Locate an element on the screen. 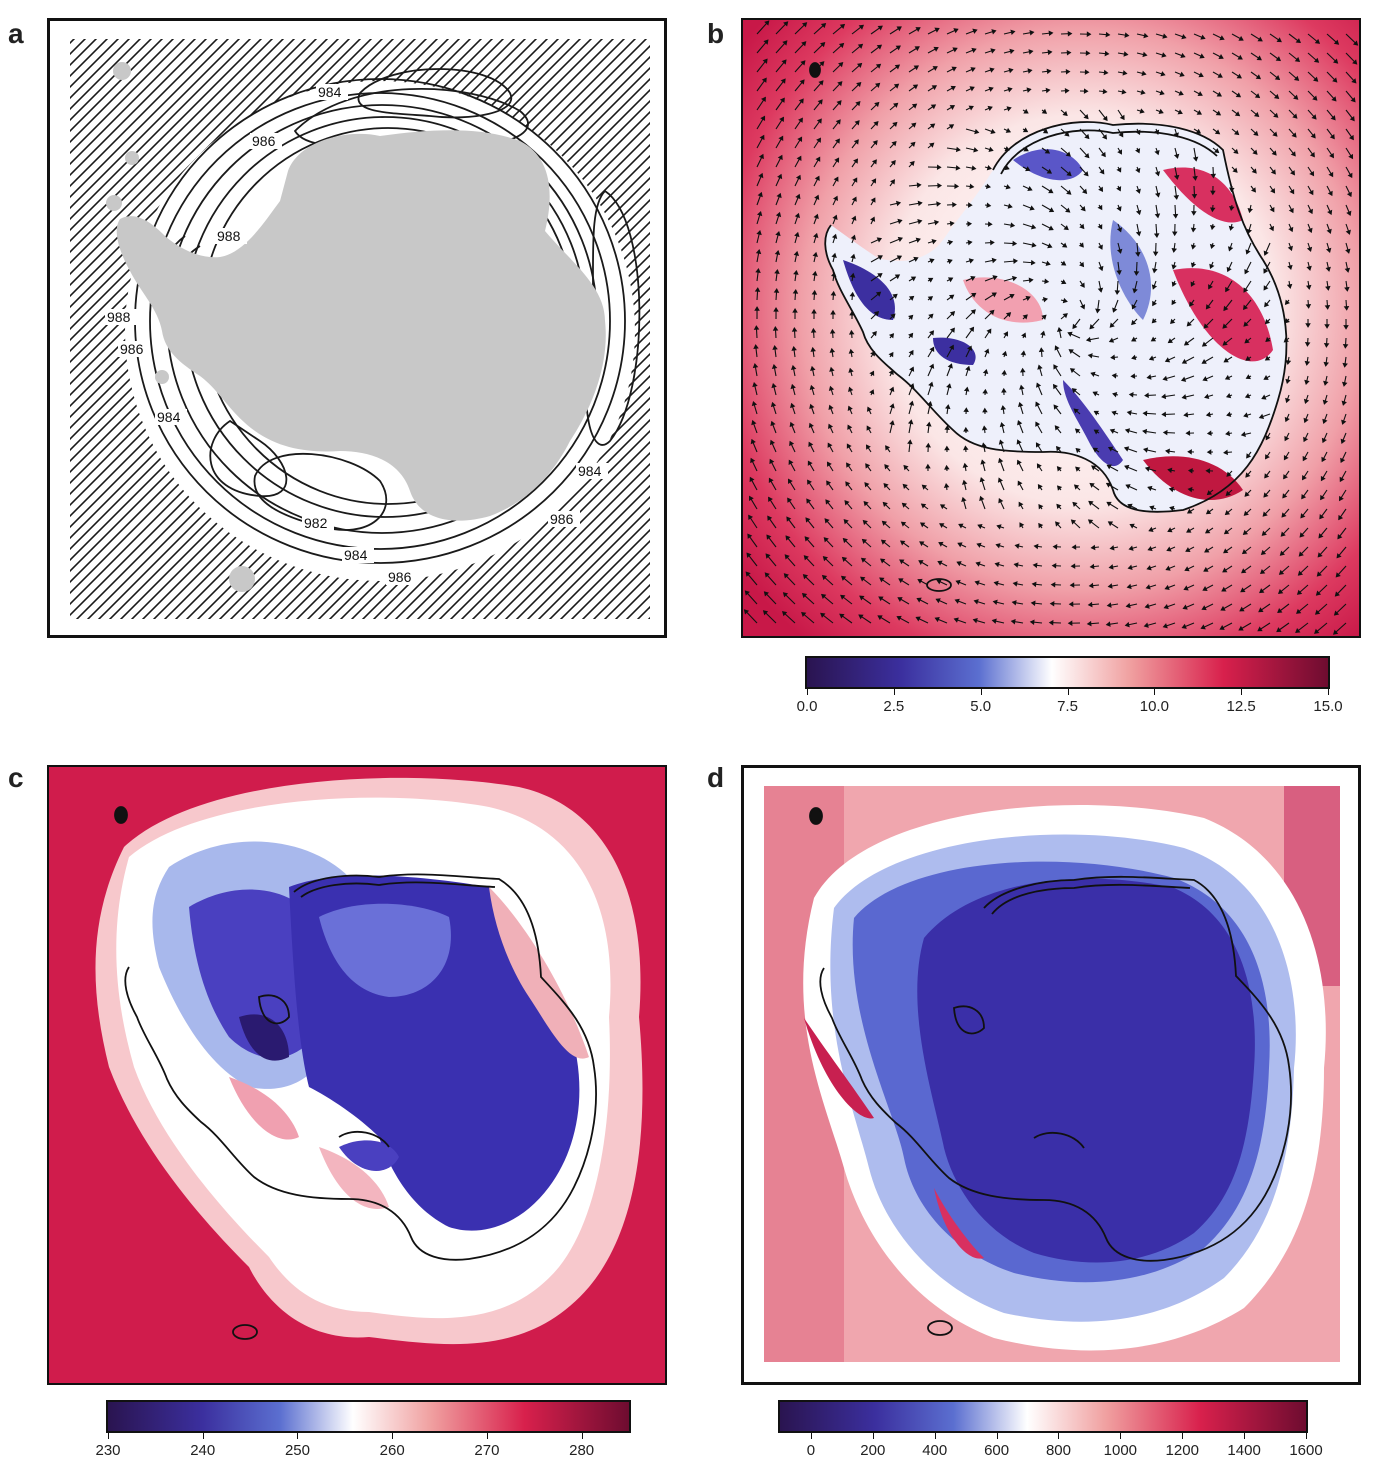  contour-label: 984 is located at coordinates (330, 92).